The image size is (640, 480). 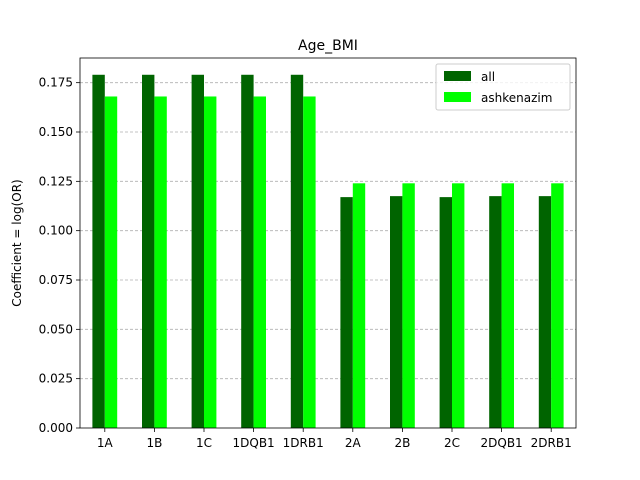 I want to click on x-tick-label: 2C, so click(x=452, y=443).